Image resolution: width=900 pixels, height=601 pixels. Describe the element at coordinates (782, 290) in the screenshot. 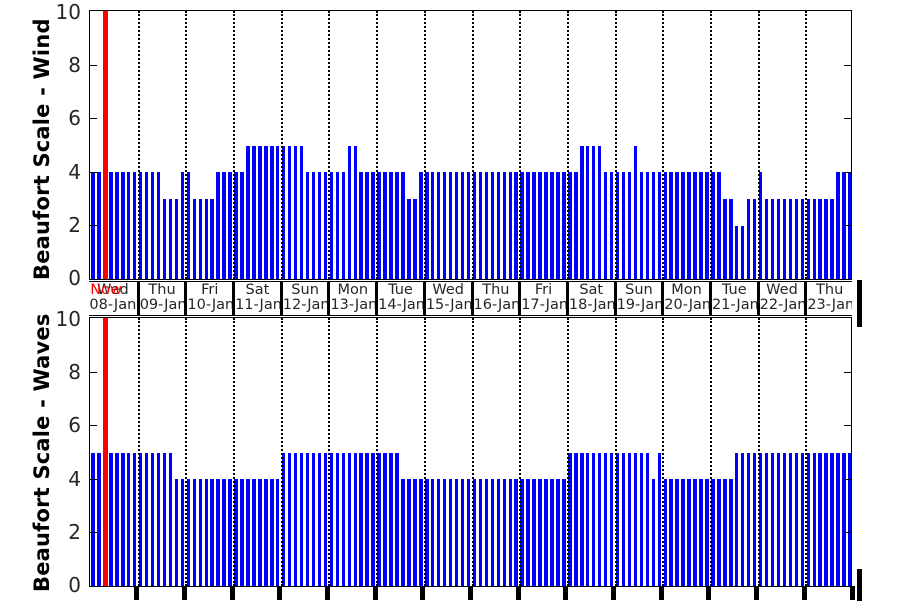

I see `day-of-week: Wed` at that location.